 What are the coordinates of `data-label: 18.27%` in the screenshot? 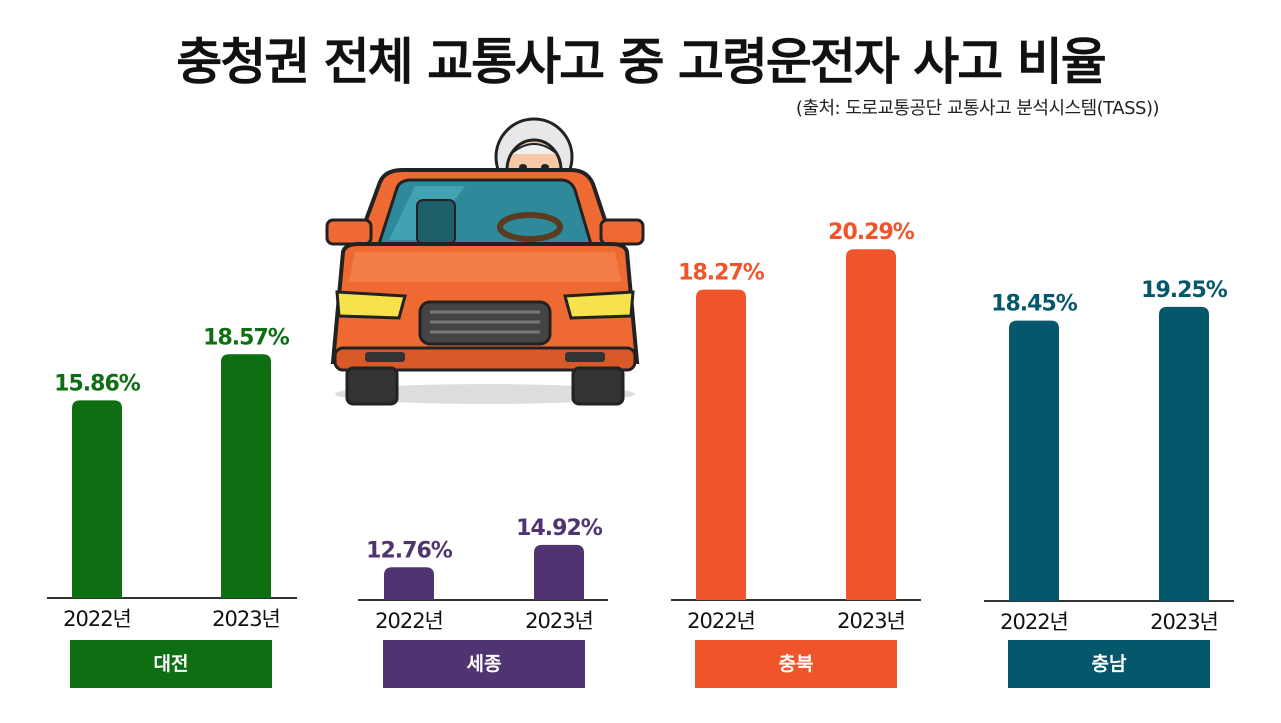 It's located at (721, 273).